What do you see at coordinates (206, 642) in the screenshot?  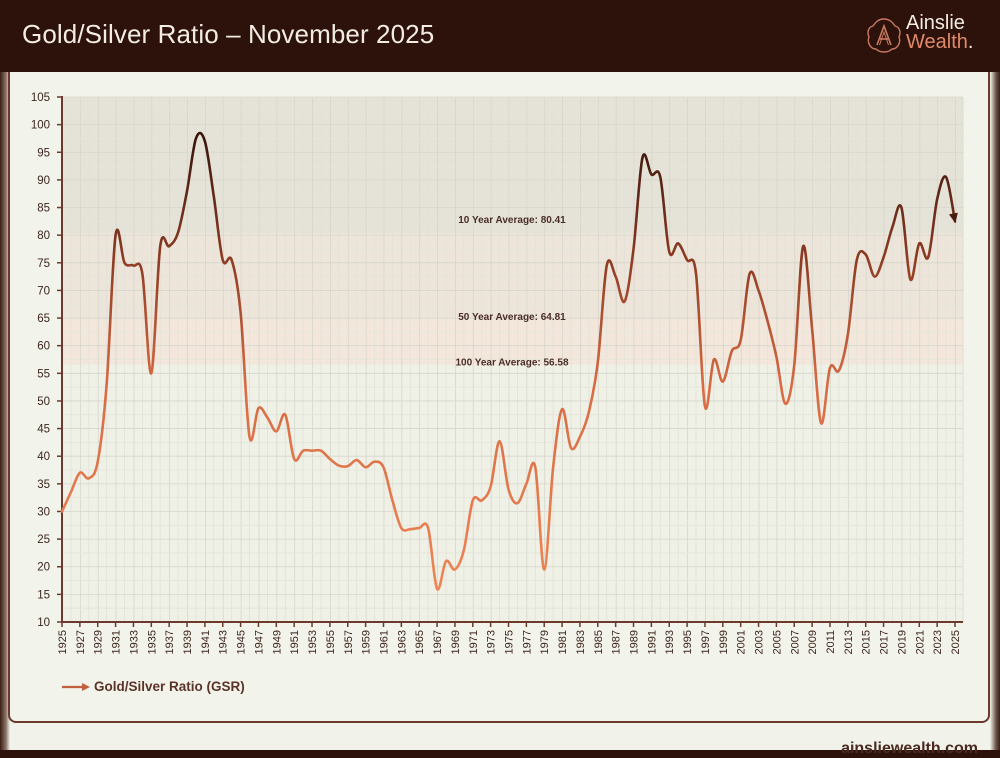 I see `x-tick-label: 1941` at bounding box center [206, 642].